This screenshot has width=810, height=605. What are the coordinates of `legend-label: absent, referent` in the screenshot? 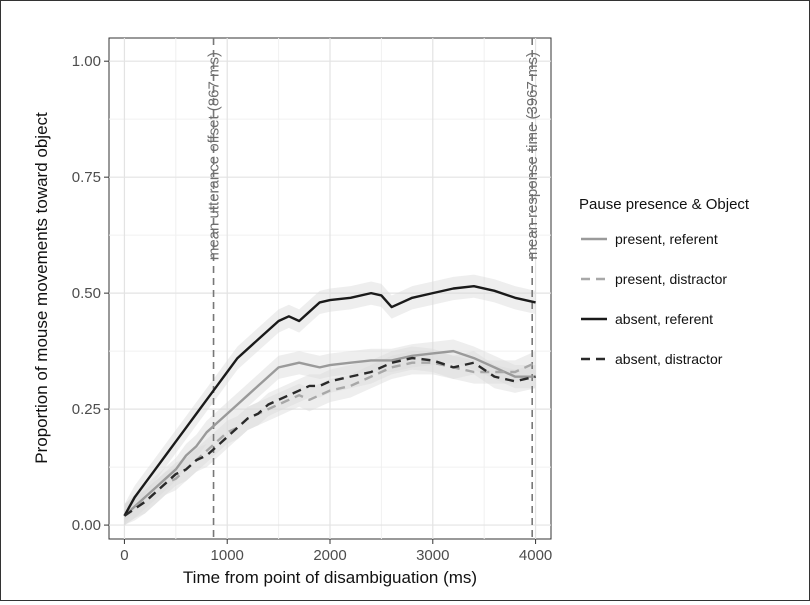 It's located at (664, 319).